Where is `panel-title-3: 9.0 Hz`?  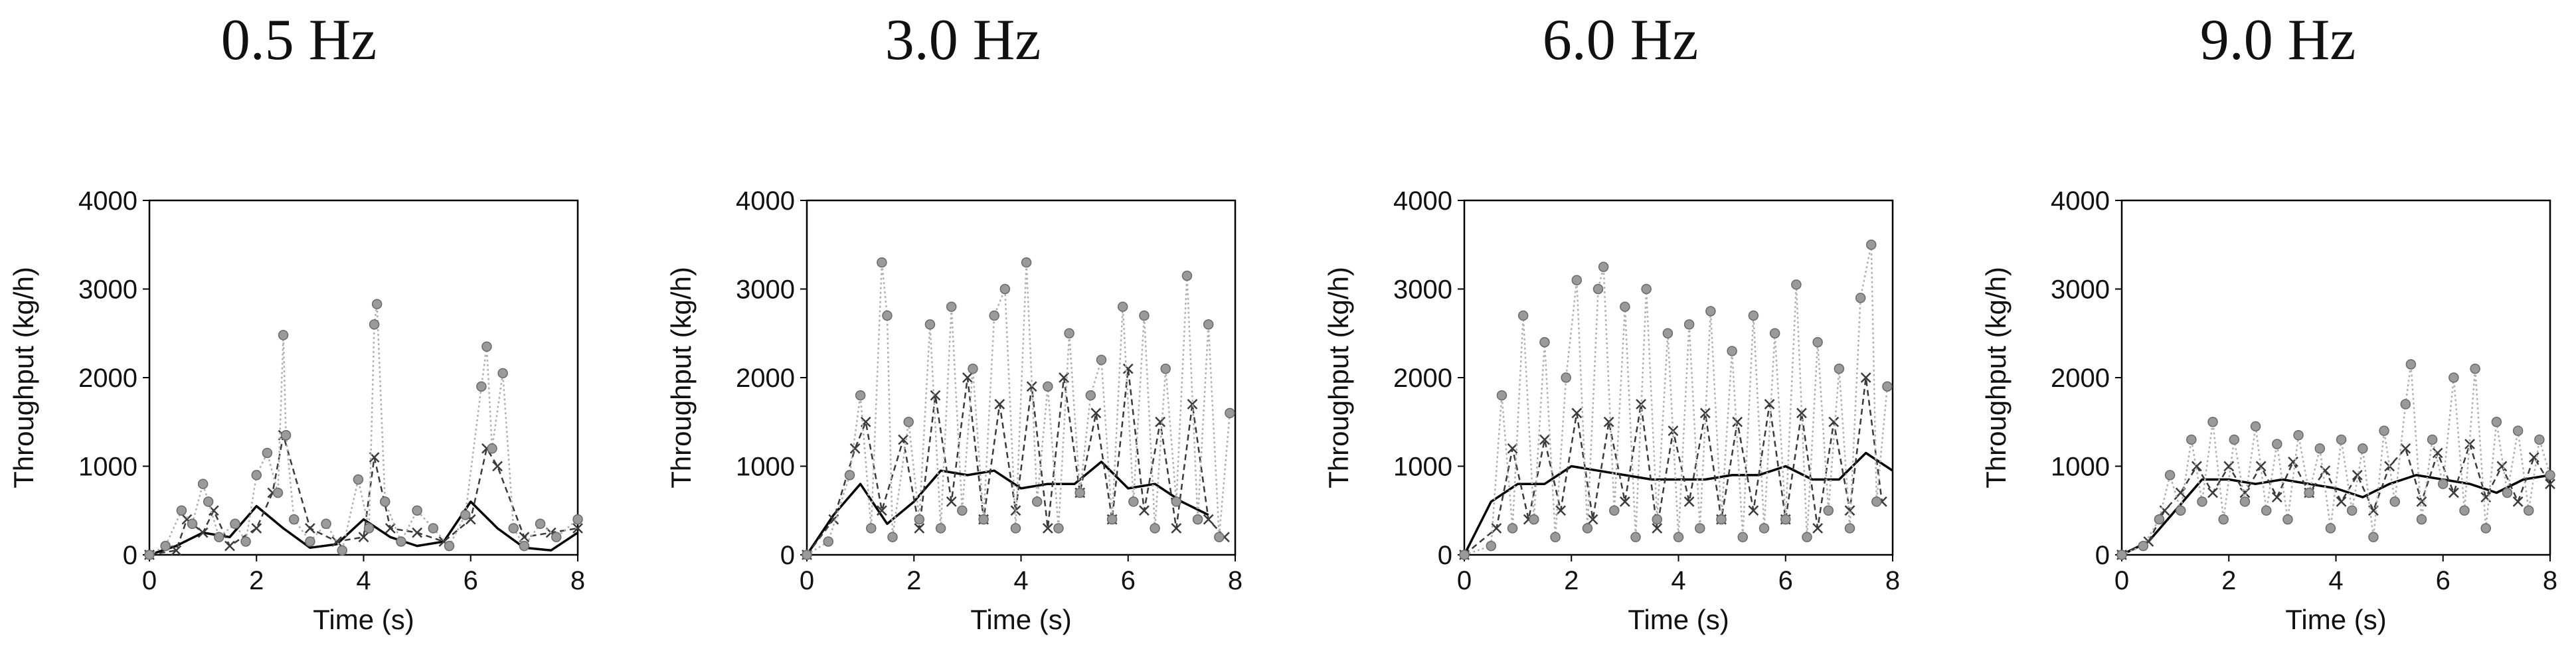
panel-title-3: 9.0 Hz is located at coordinates (2277, 40).